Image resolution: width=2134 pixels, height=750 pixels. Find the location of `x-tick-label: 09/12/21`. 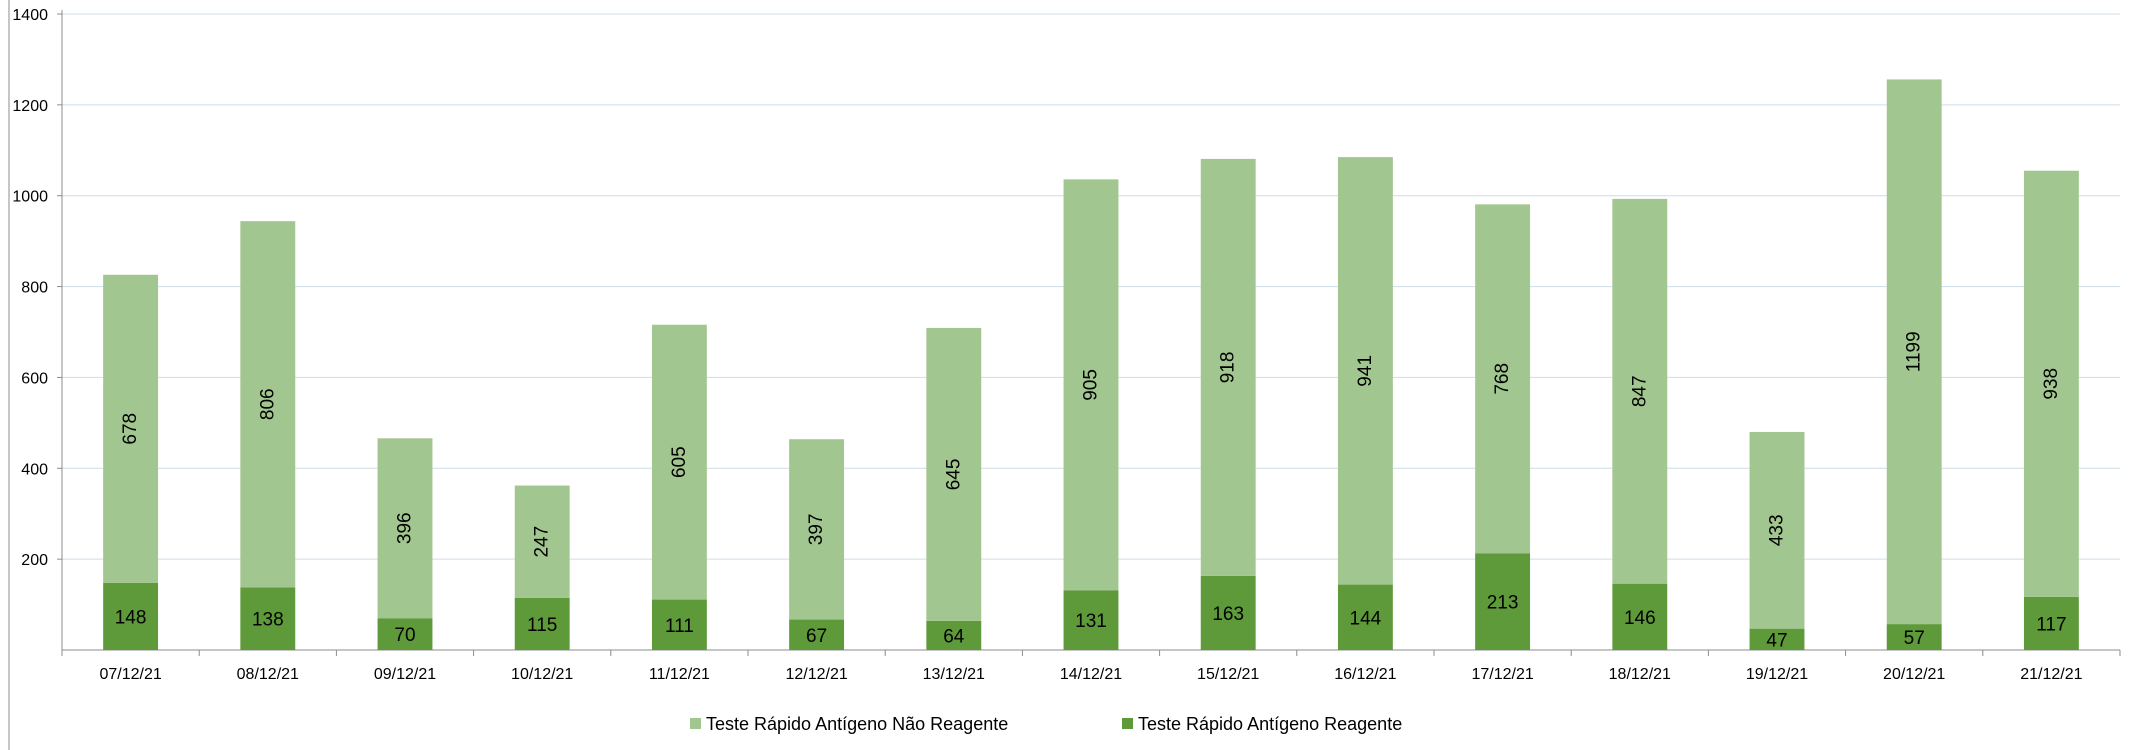

x-tick-label: 09/12/21 is located at coordinates (405, 674).